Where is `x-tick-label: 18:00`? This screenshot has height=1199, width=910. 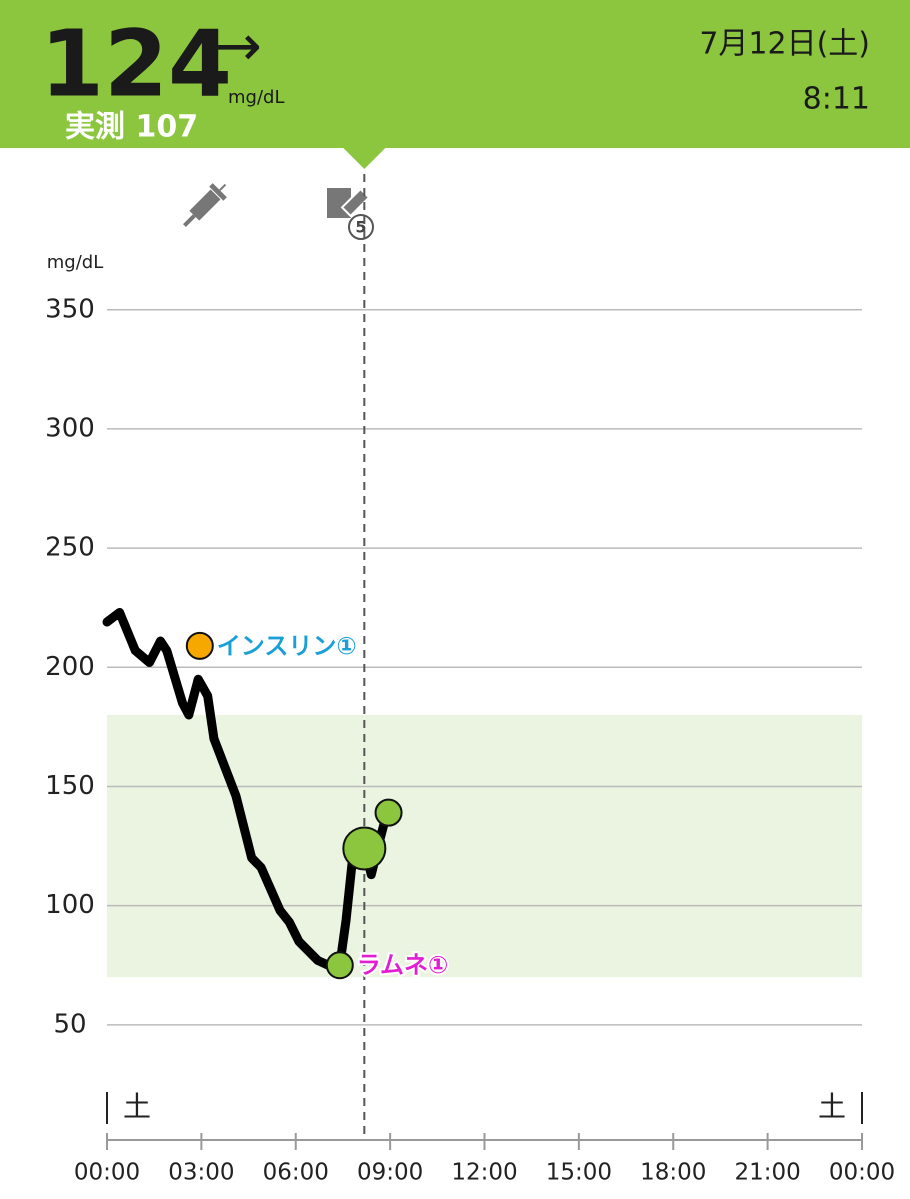 x-tick-label: 18:00 is located at coordinates (673, 1173).